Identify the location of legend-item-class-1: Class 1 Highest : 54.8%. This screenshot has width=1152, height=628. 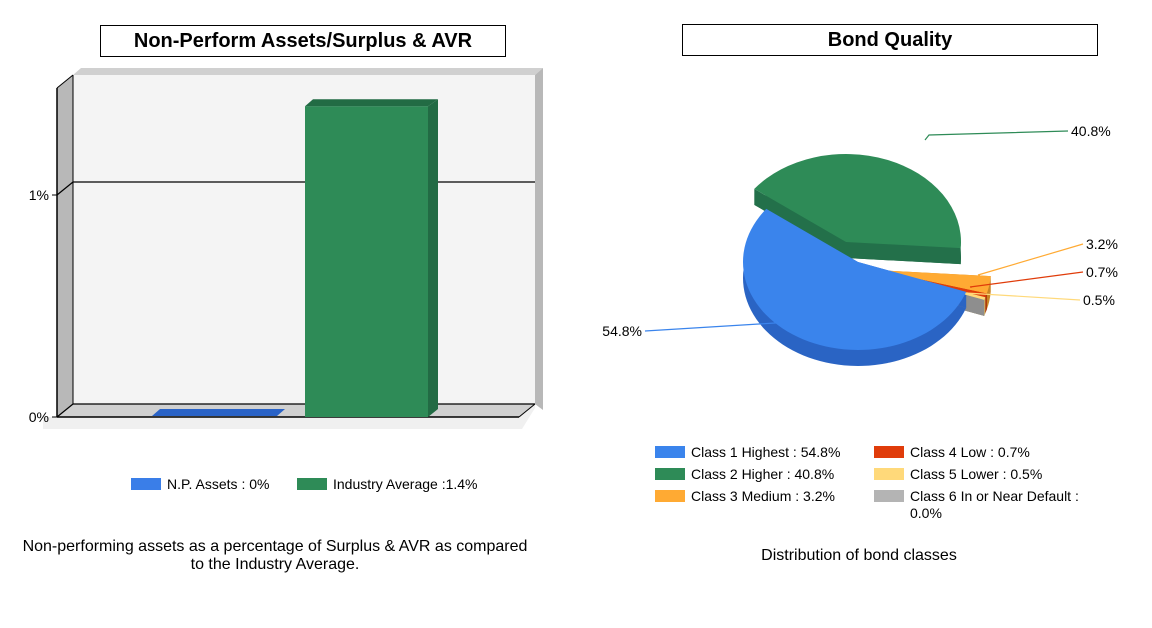
(747, 452).